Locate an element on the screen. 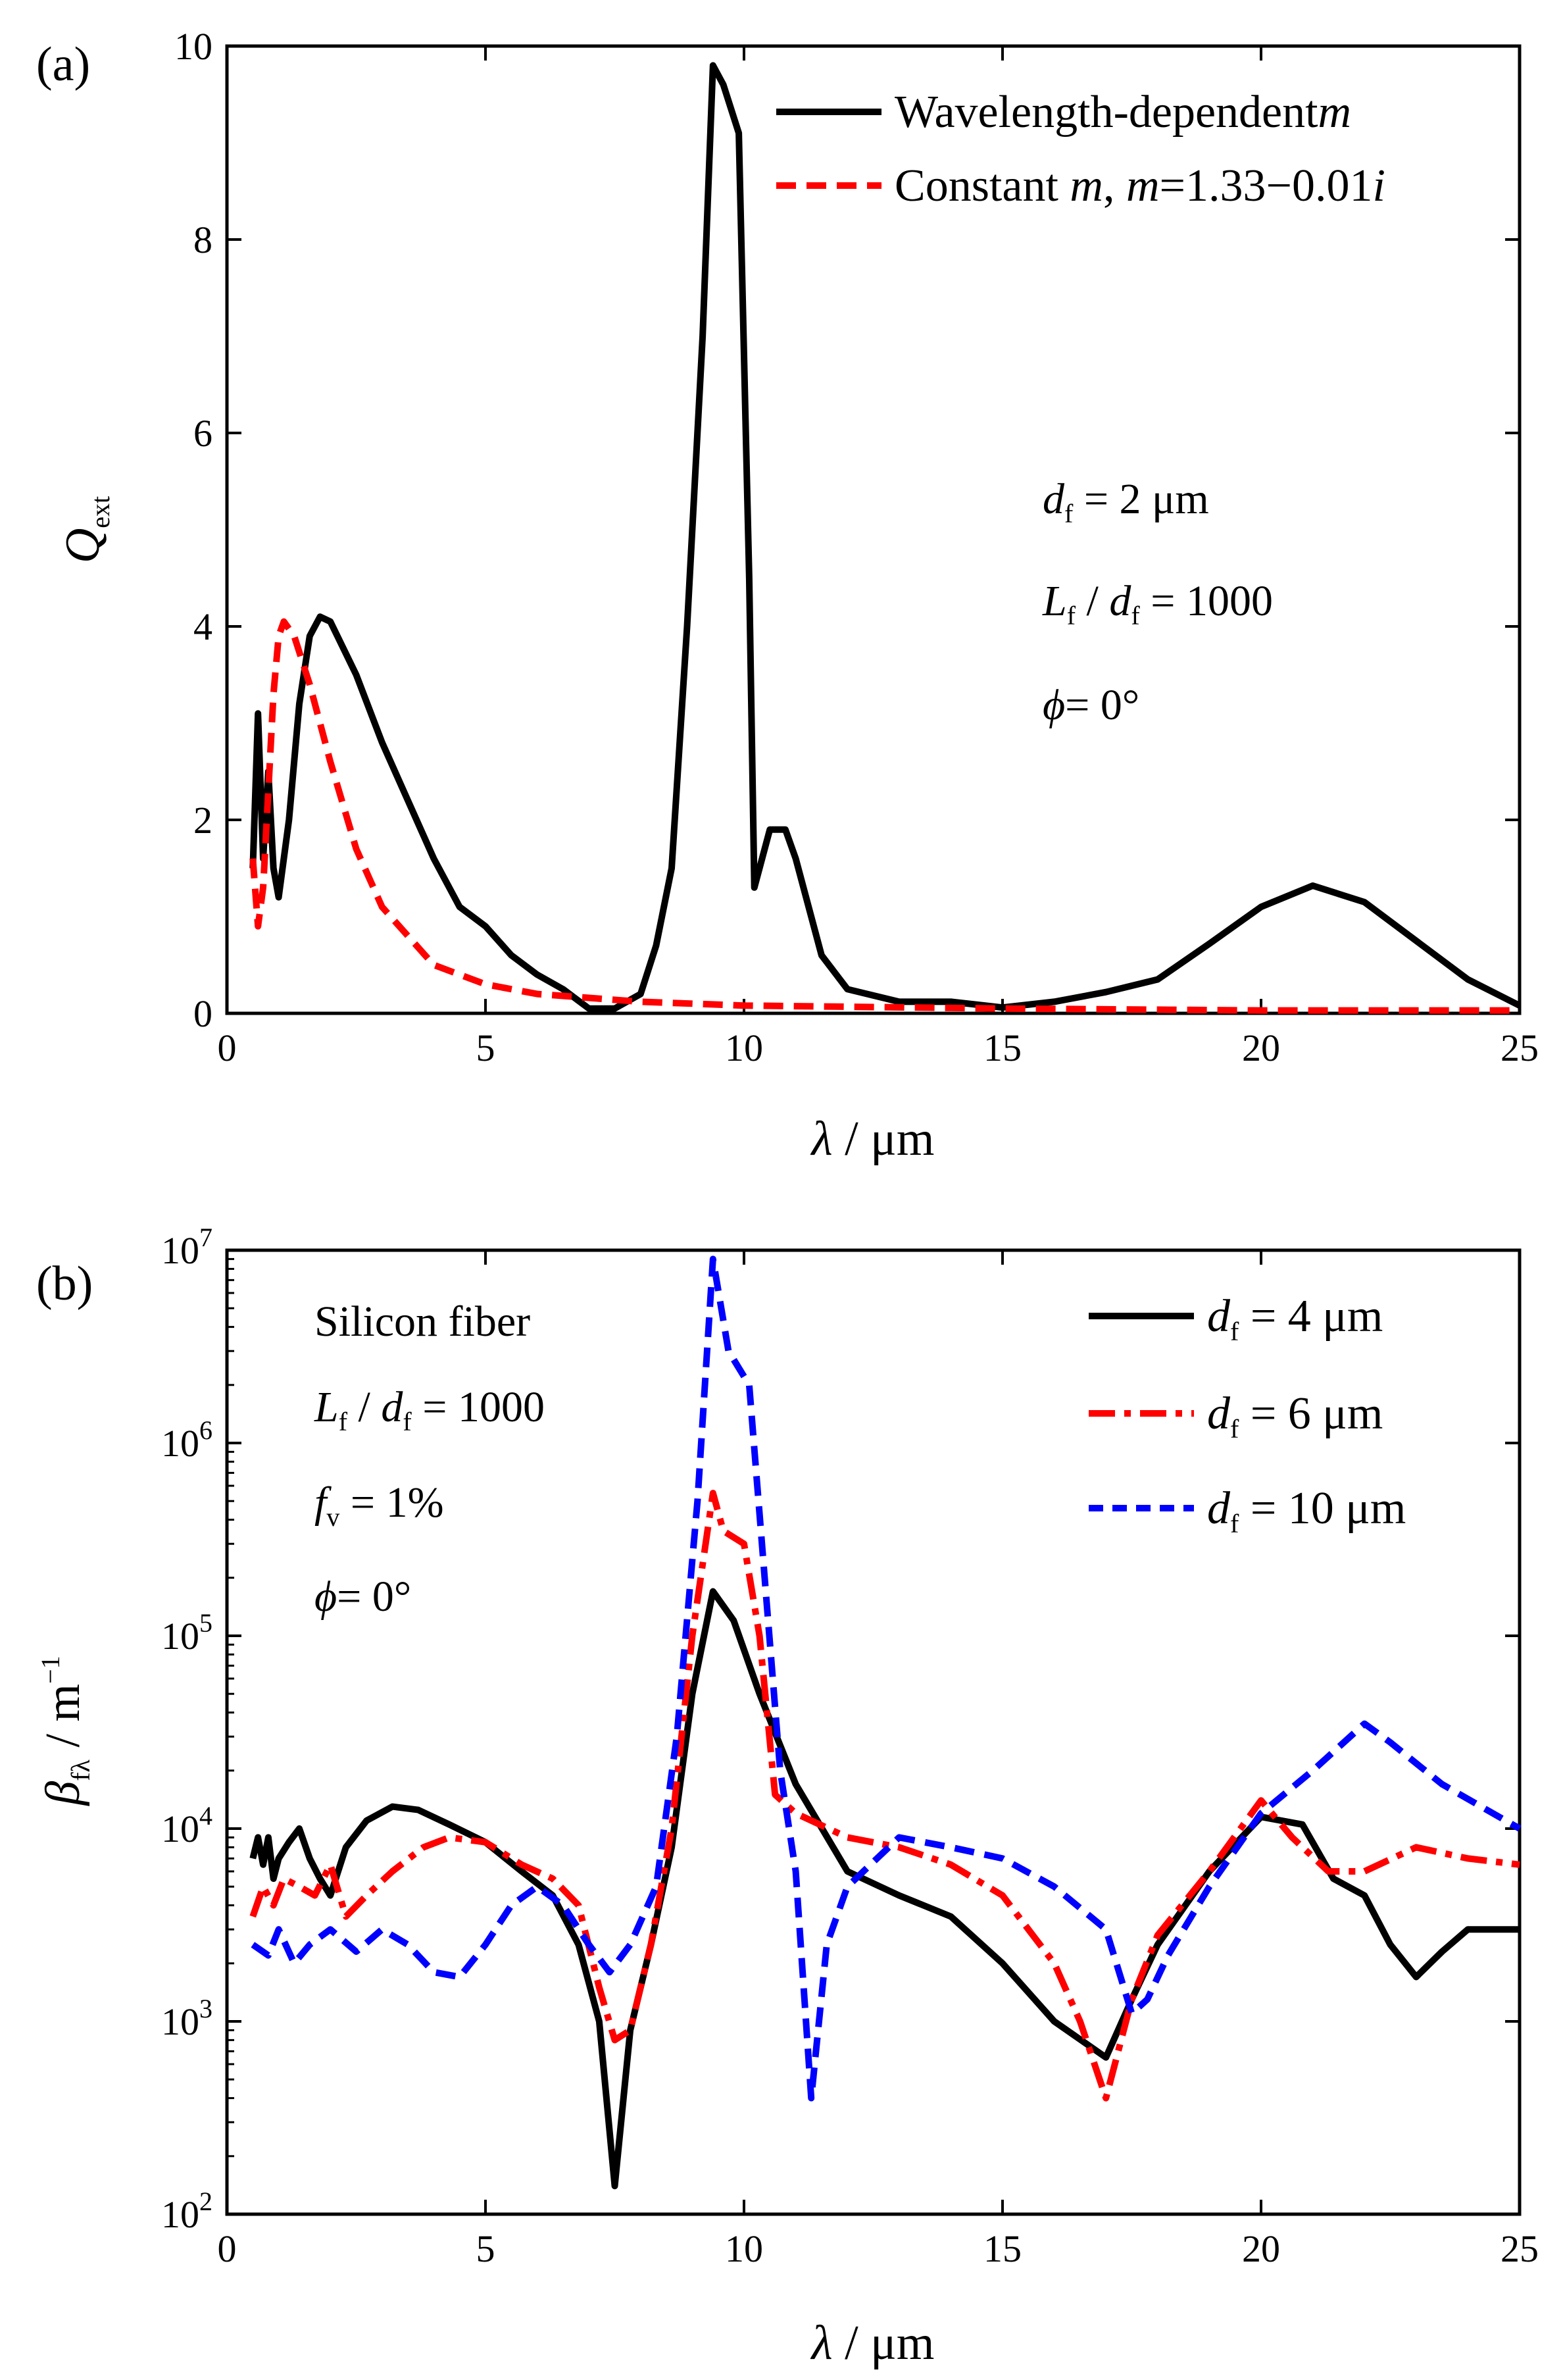 The height and width of the screenshot is (2380, 1563). a-y-tick-label: 0 is located at coordinates (203, 1013).